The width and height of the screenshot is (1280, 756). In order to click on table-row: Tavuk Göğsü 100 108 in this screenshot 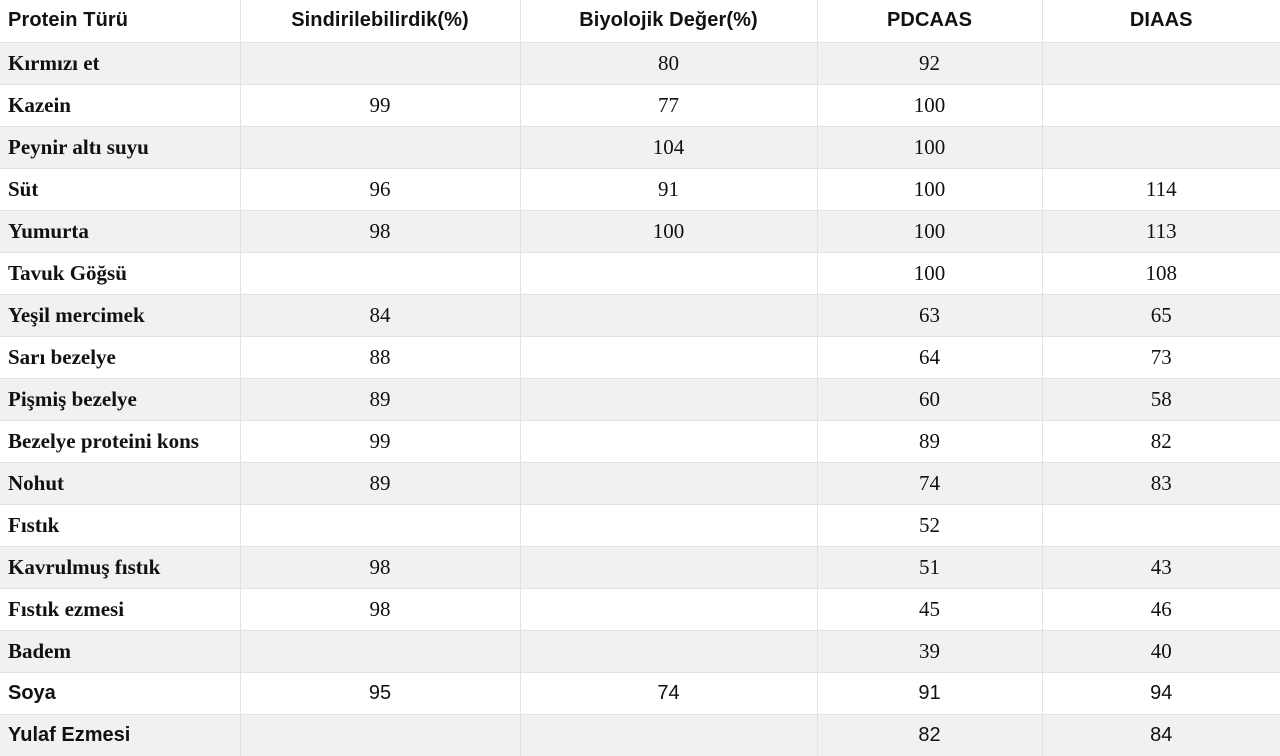, I will do `click(640, 273)`.